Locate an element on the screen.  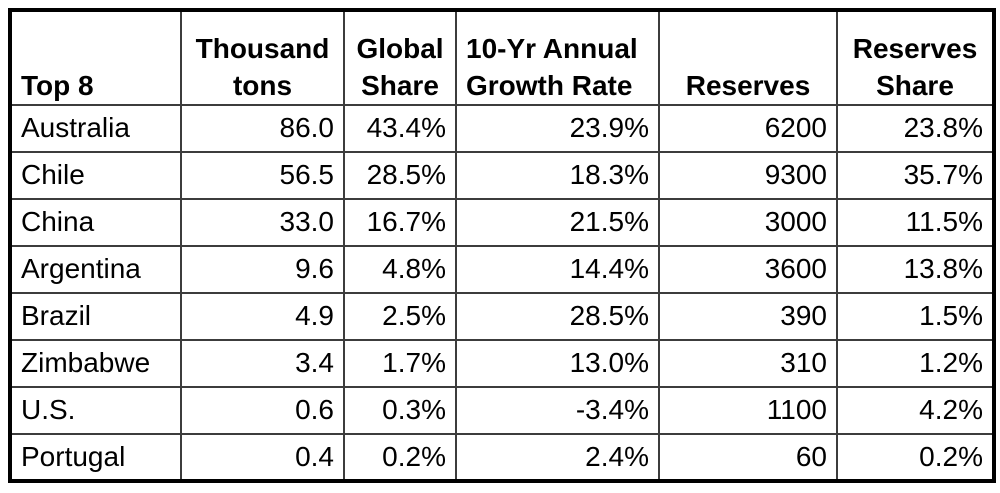
table-row-us: U.S. 0.6 0.3% -3.4% 1100 4.2% is located at coordinates (502, 410).